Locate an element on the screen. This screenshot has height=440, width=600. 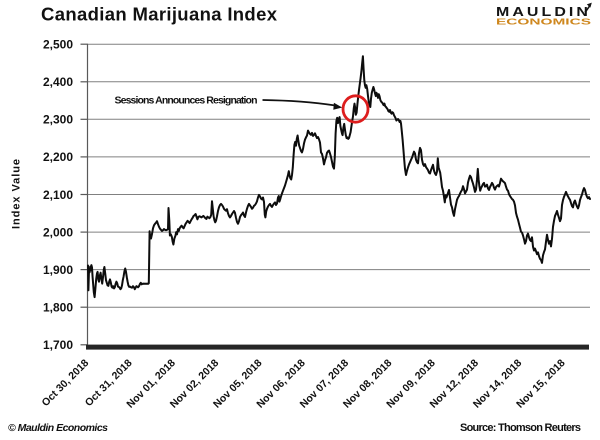
svg-text: Index Value is located at coordinates (17, 194).